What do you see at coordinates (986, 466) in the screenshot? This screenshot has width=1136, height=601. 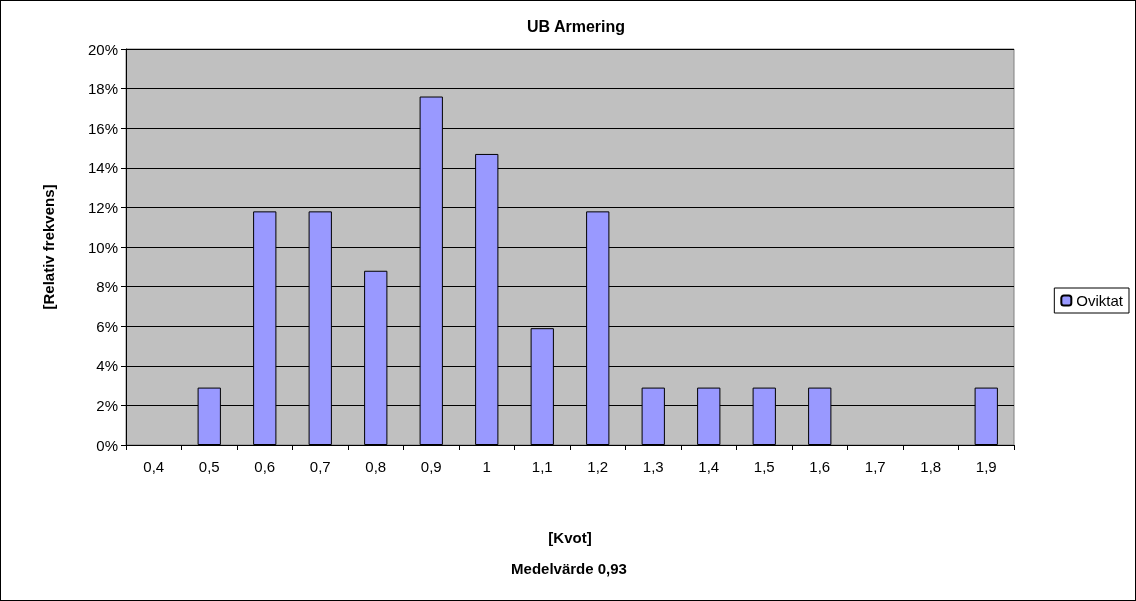 I see `x-tick-label: 1,9` at bounding box center [986, 466].